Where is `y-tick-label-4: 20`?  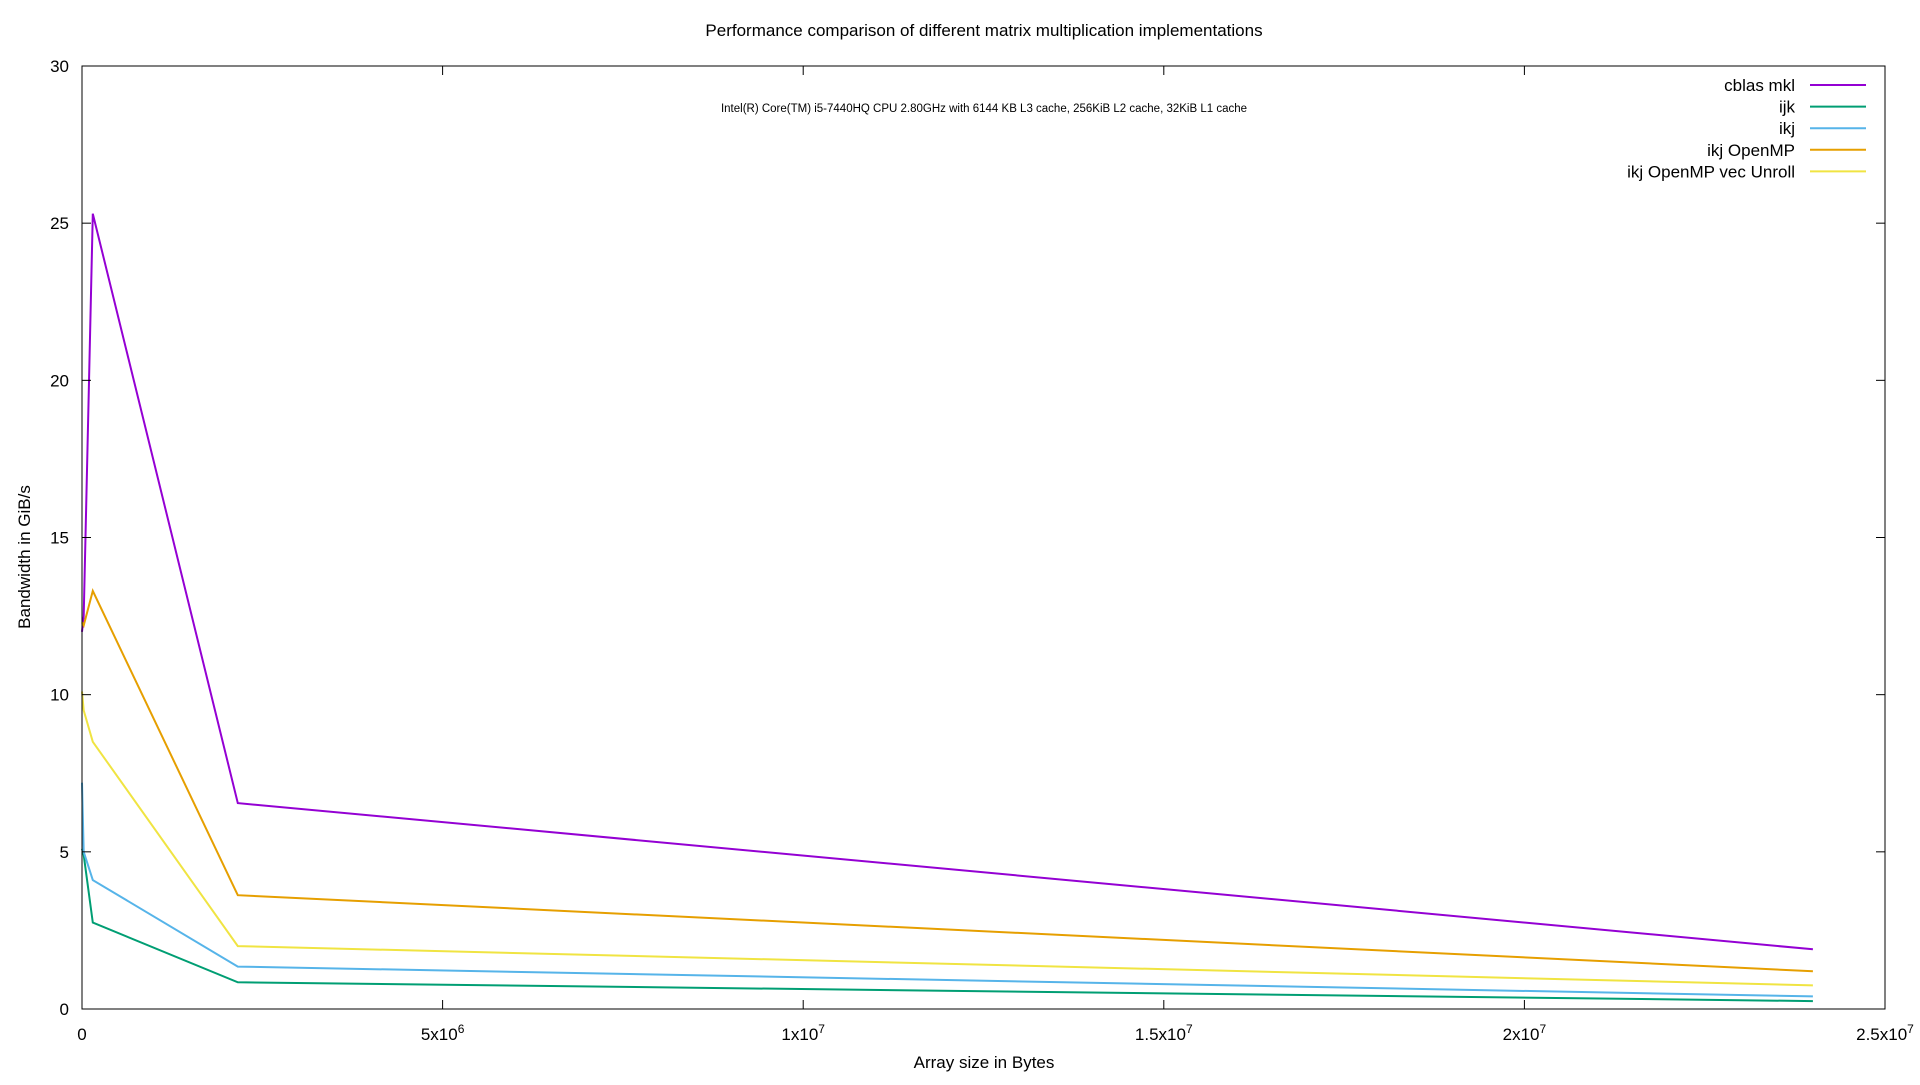
y-tick-label-4: 20 is located at coordinates (59, 380).